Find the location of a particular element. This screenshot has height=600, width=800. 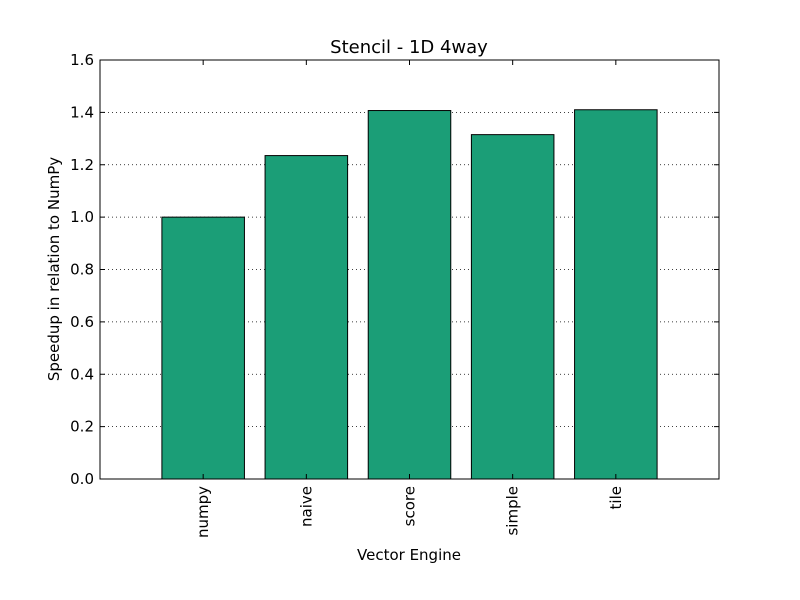

y-tick-label: 0.0 is located at coordinates (82, 479).